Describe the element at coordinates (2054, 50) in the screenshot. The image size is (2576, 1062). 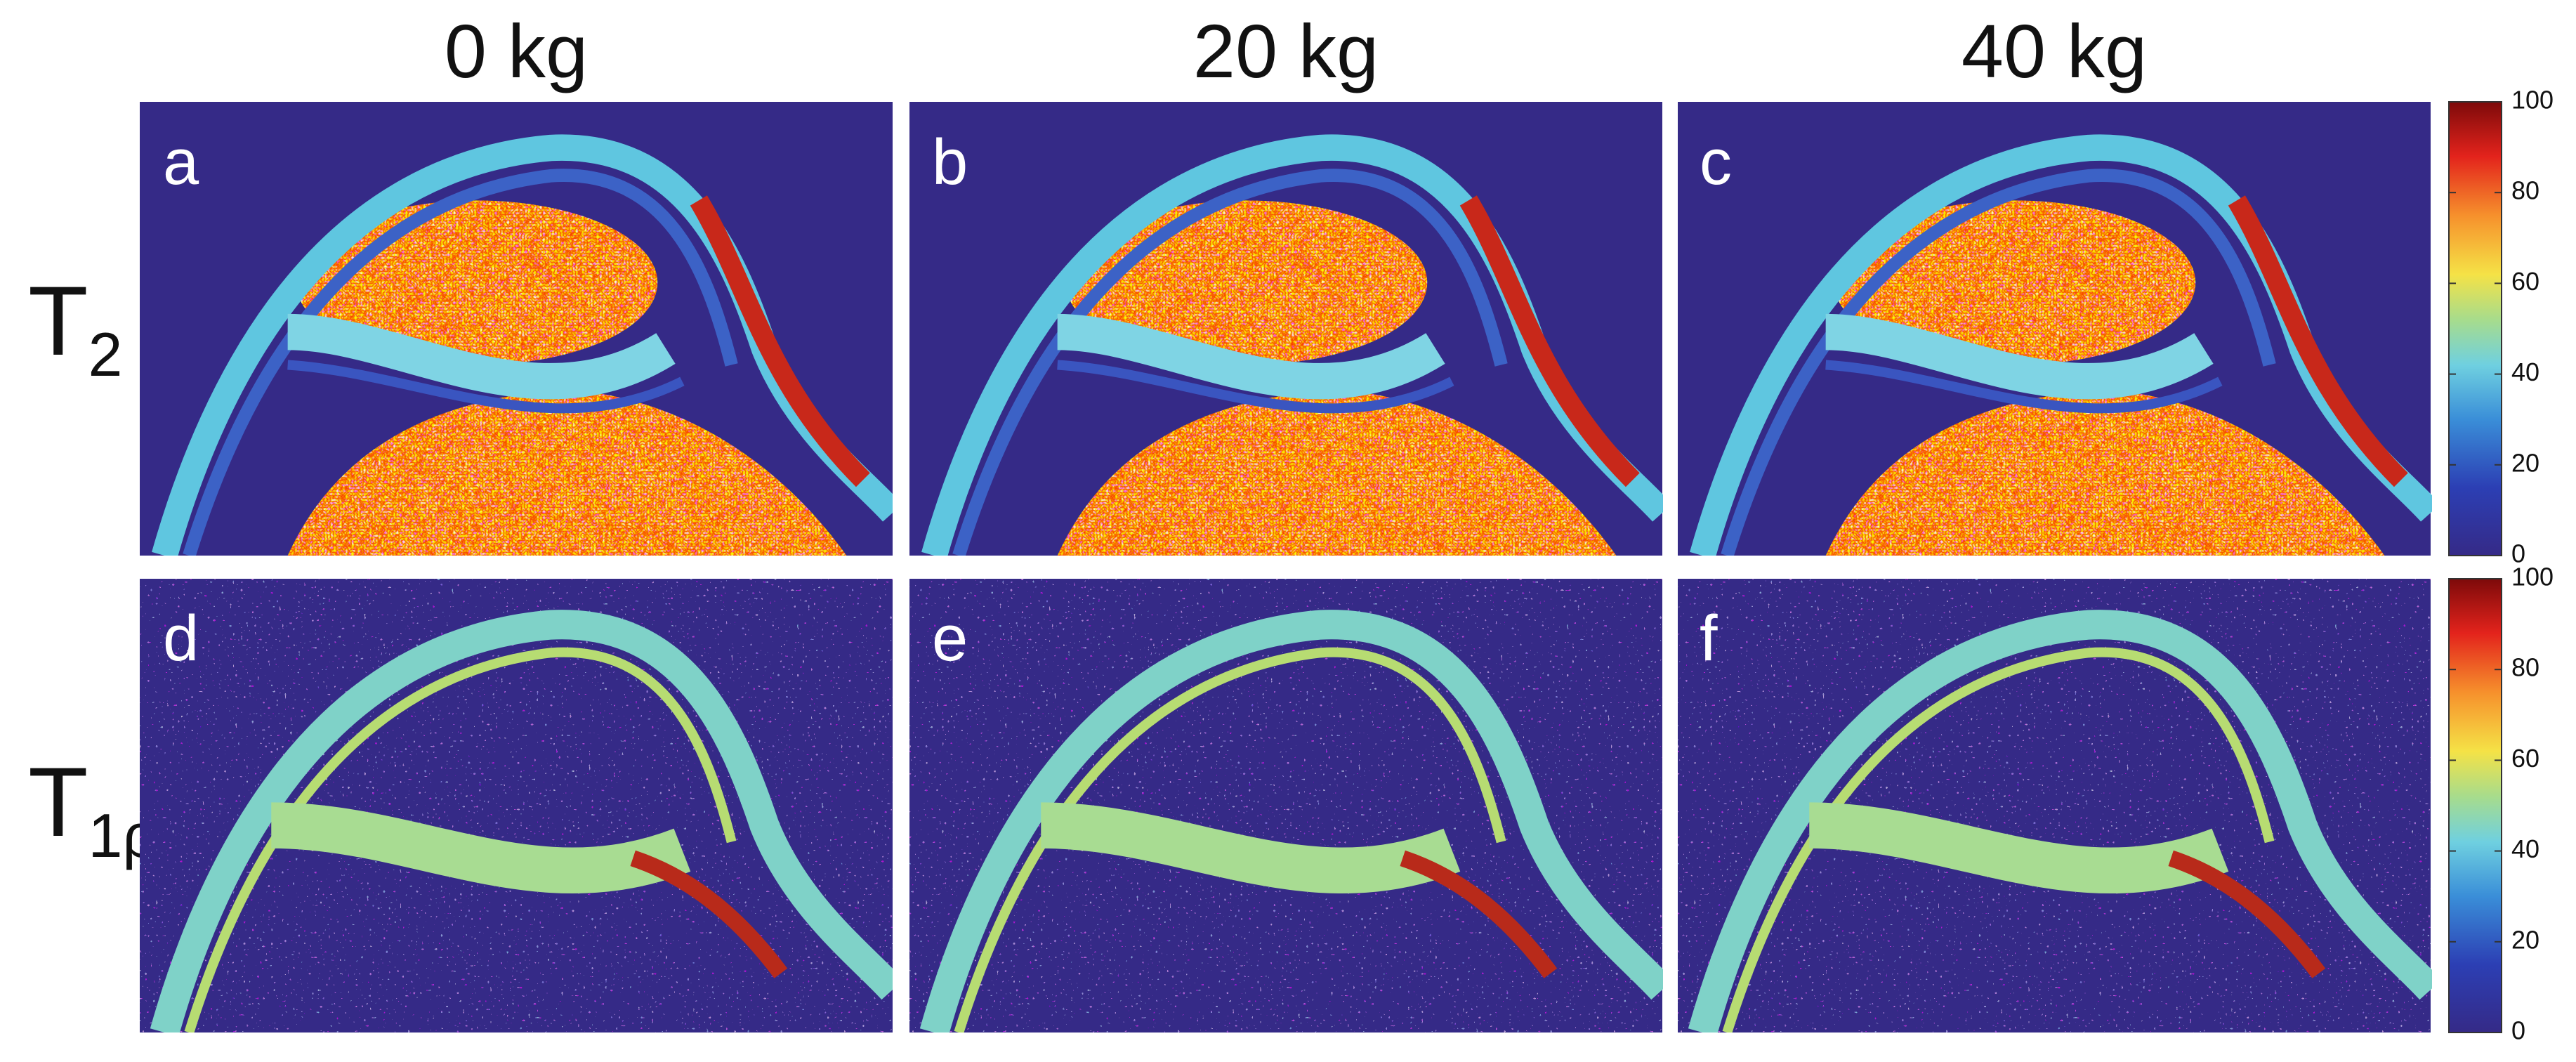
I see `column-header: 40 kg` at that location.